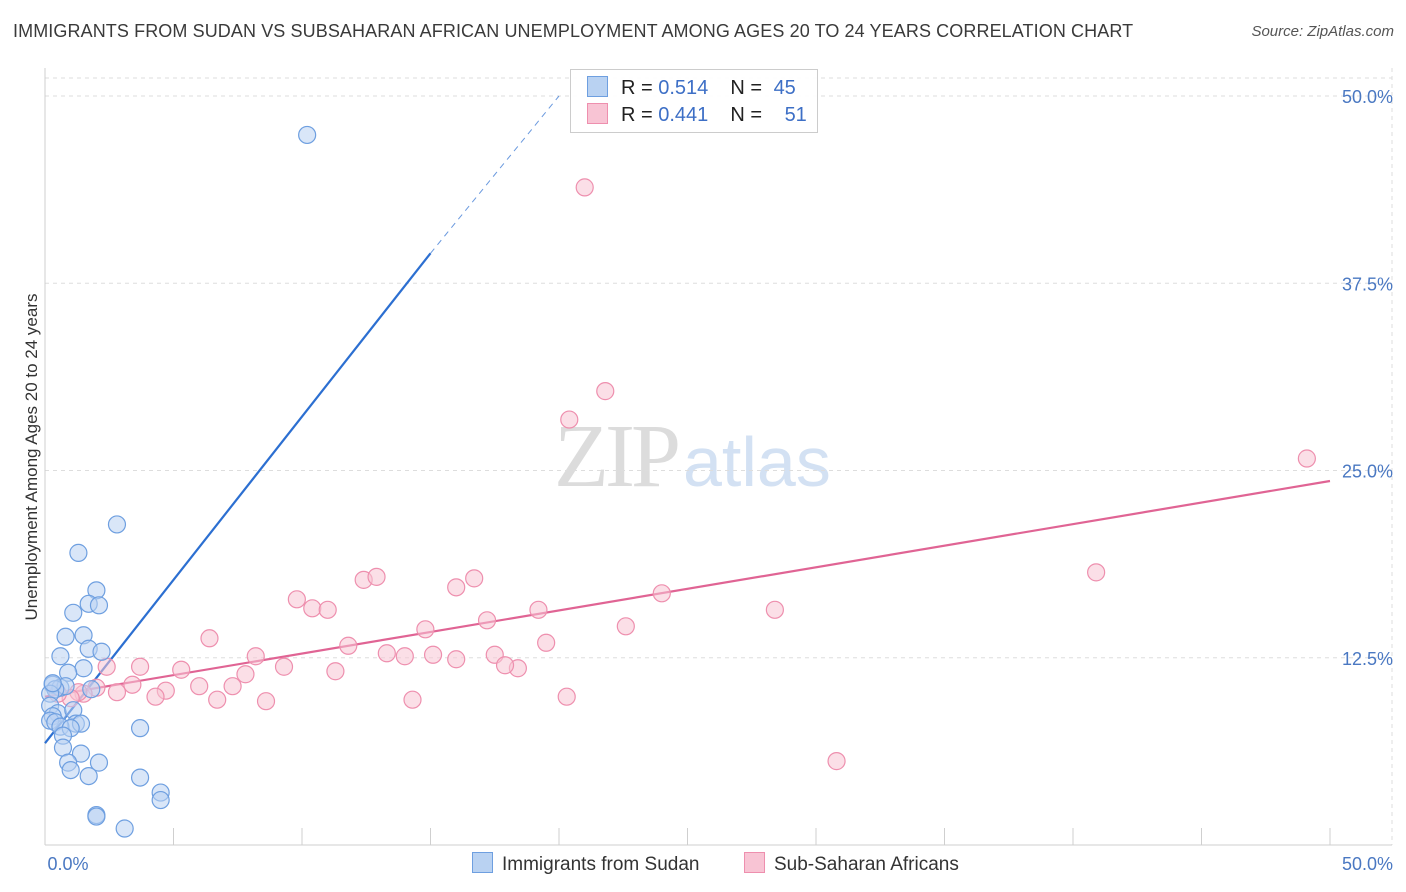 This screenshot has width=1406, height=892. I want to click on y-tick-label: 37.5%, so click(1367, 284).